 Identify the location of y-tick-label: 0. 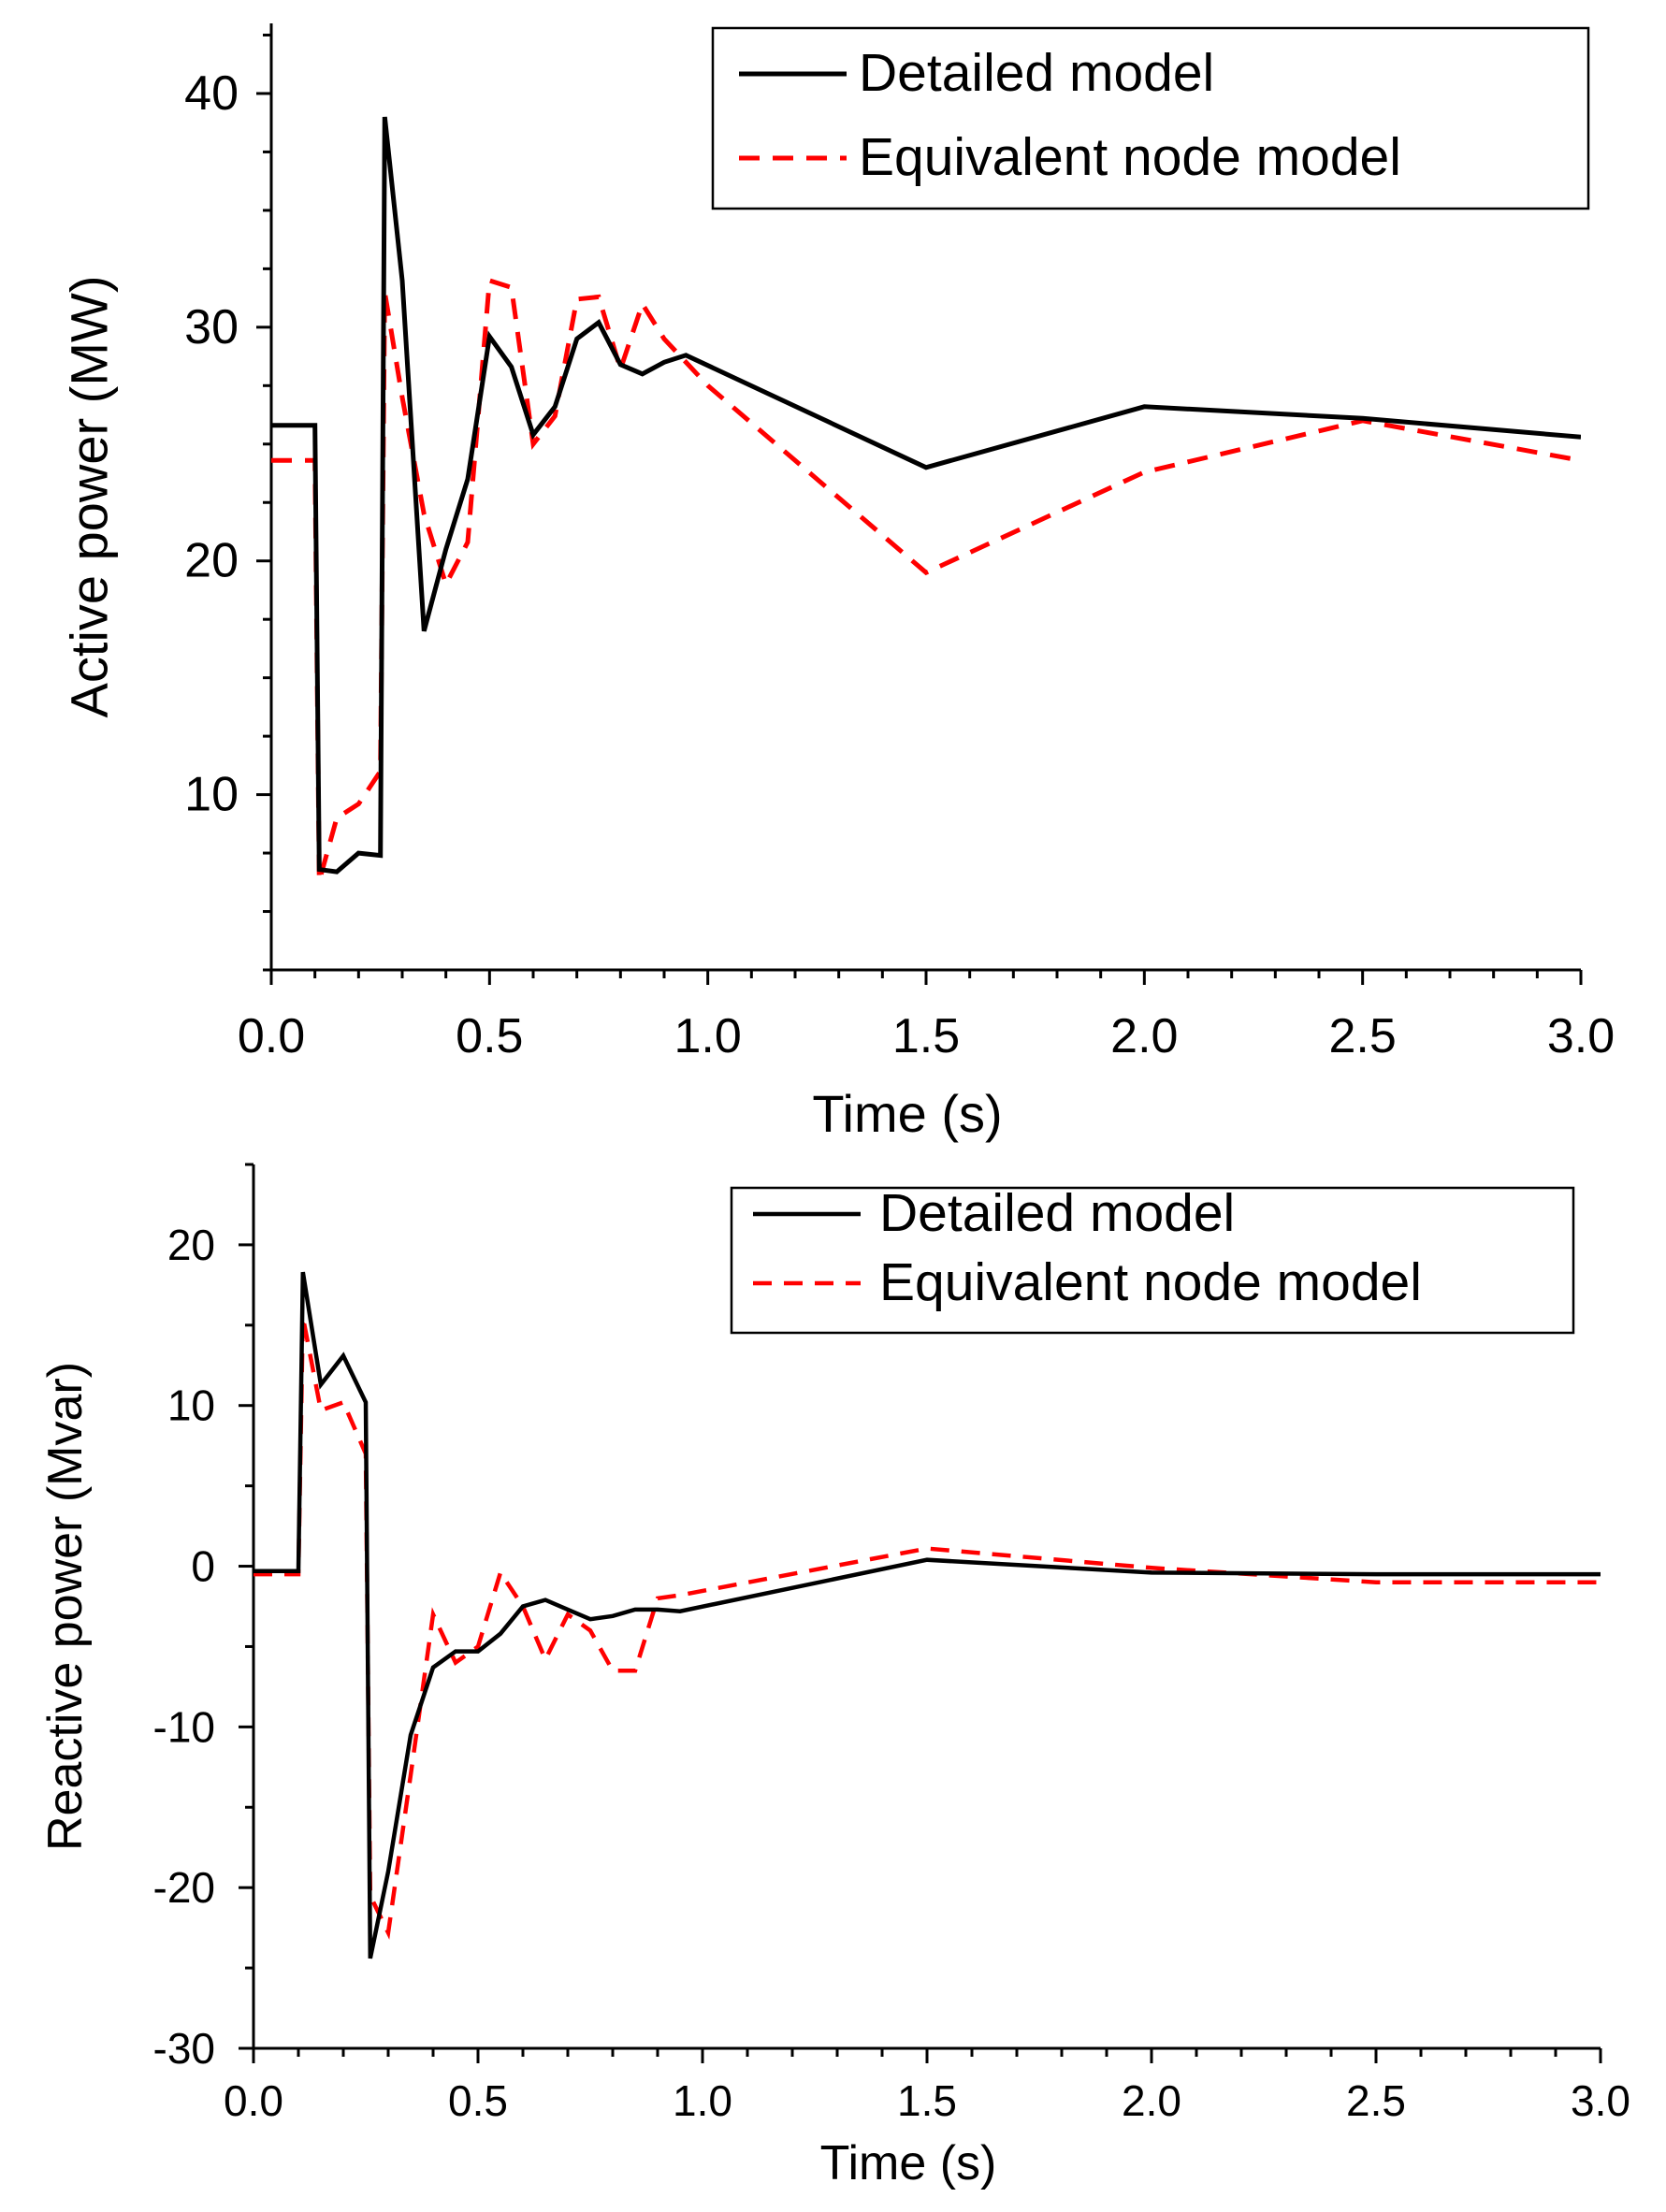
(203, 1566).